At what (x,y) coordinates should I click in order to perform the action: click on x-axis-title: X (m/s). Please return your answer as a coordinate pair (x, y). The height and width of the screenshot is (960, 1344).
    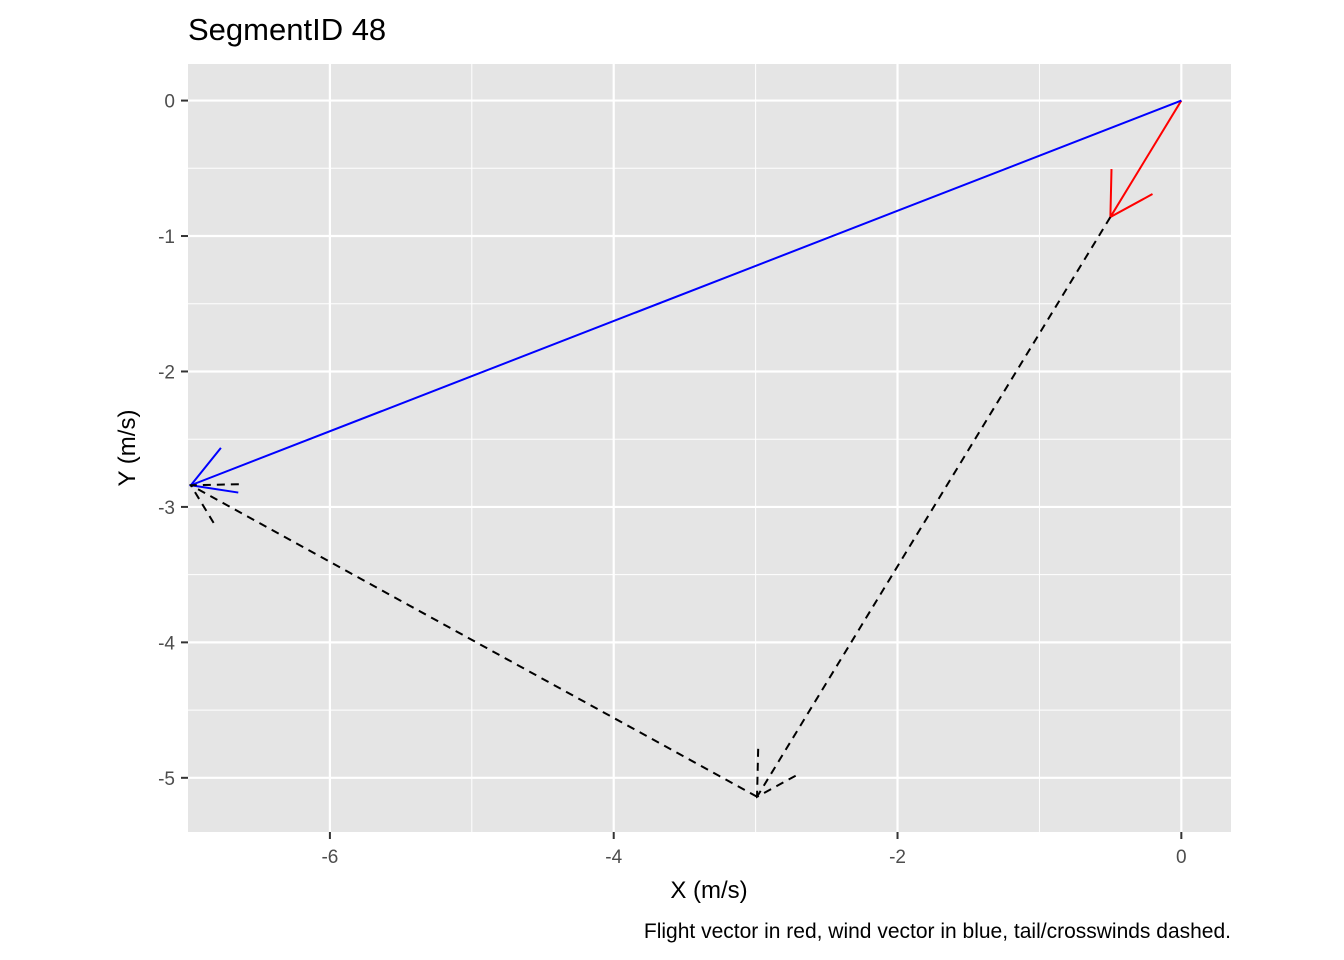
    Looking at the image, I should click on (708, 890).